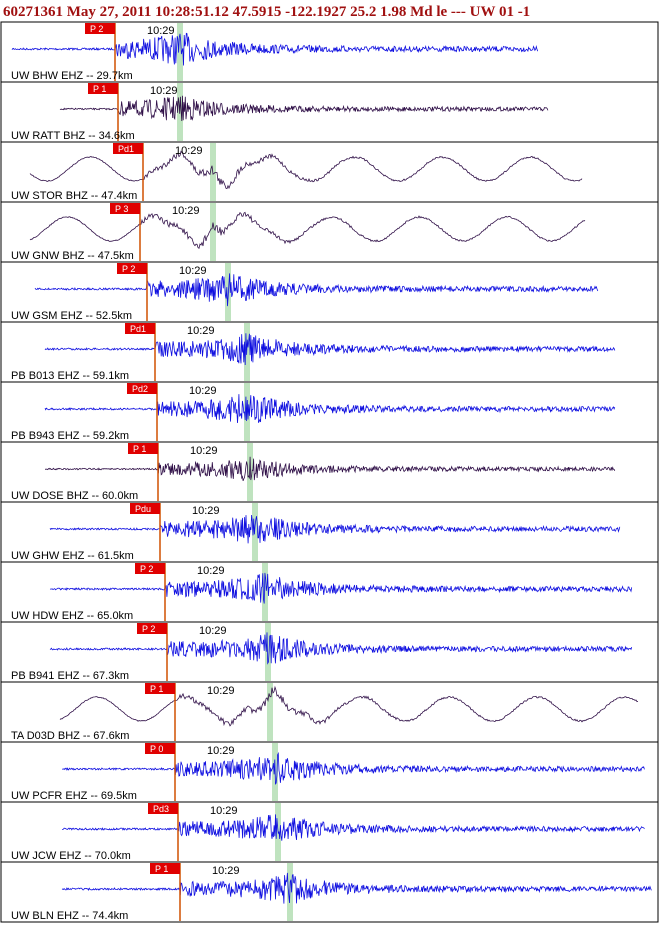 This screenshot has height=926, width=660. What do you see at coordinates (74, 796) in the screenshot?
I see `station-label: UW PCFR EHZ -- 69.5km` at bounding box center [74, 796].